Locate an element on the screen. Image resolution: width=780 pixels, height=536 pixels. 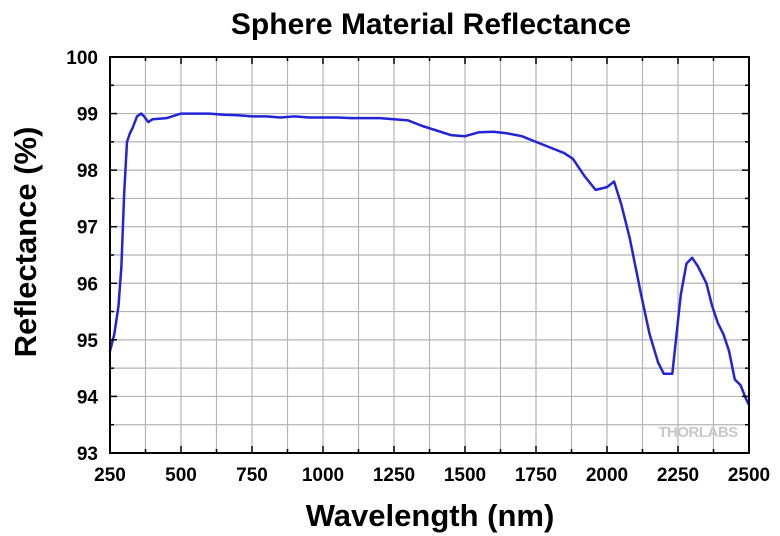
y-tick-label: 93 is located at coordinates (87, 454).